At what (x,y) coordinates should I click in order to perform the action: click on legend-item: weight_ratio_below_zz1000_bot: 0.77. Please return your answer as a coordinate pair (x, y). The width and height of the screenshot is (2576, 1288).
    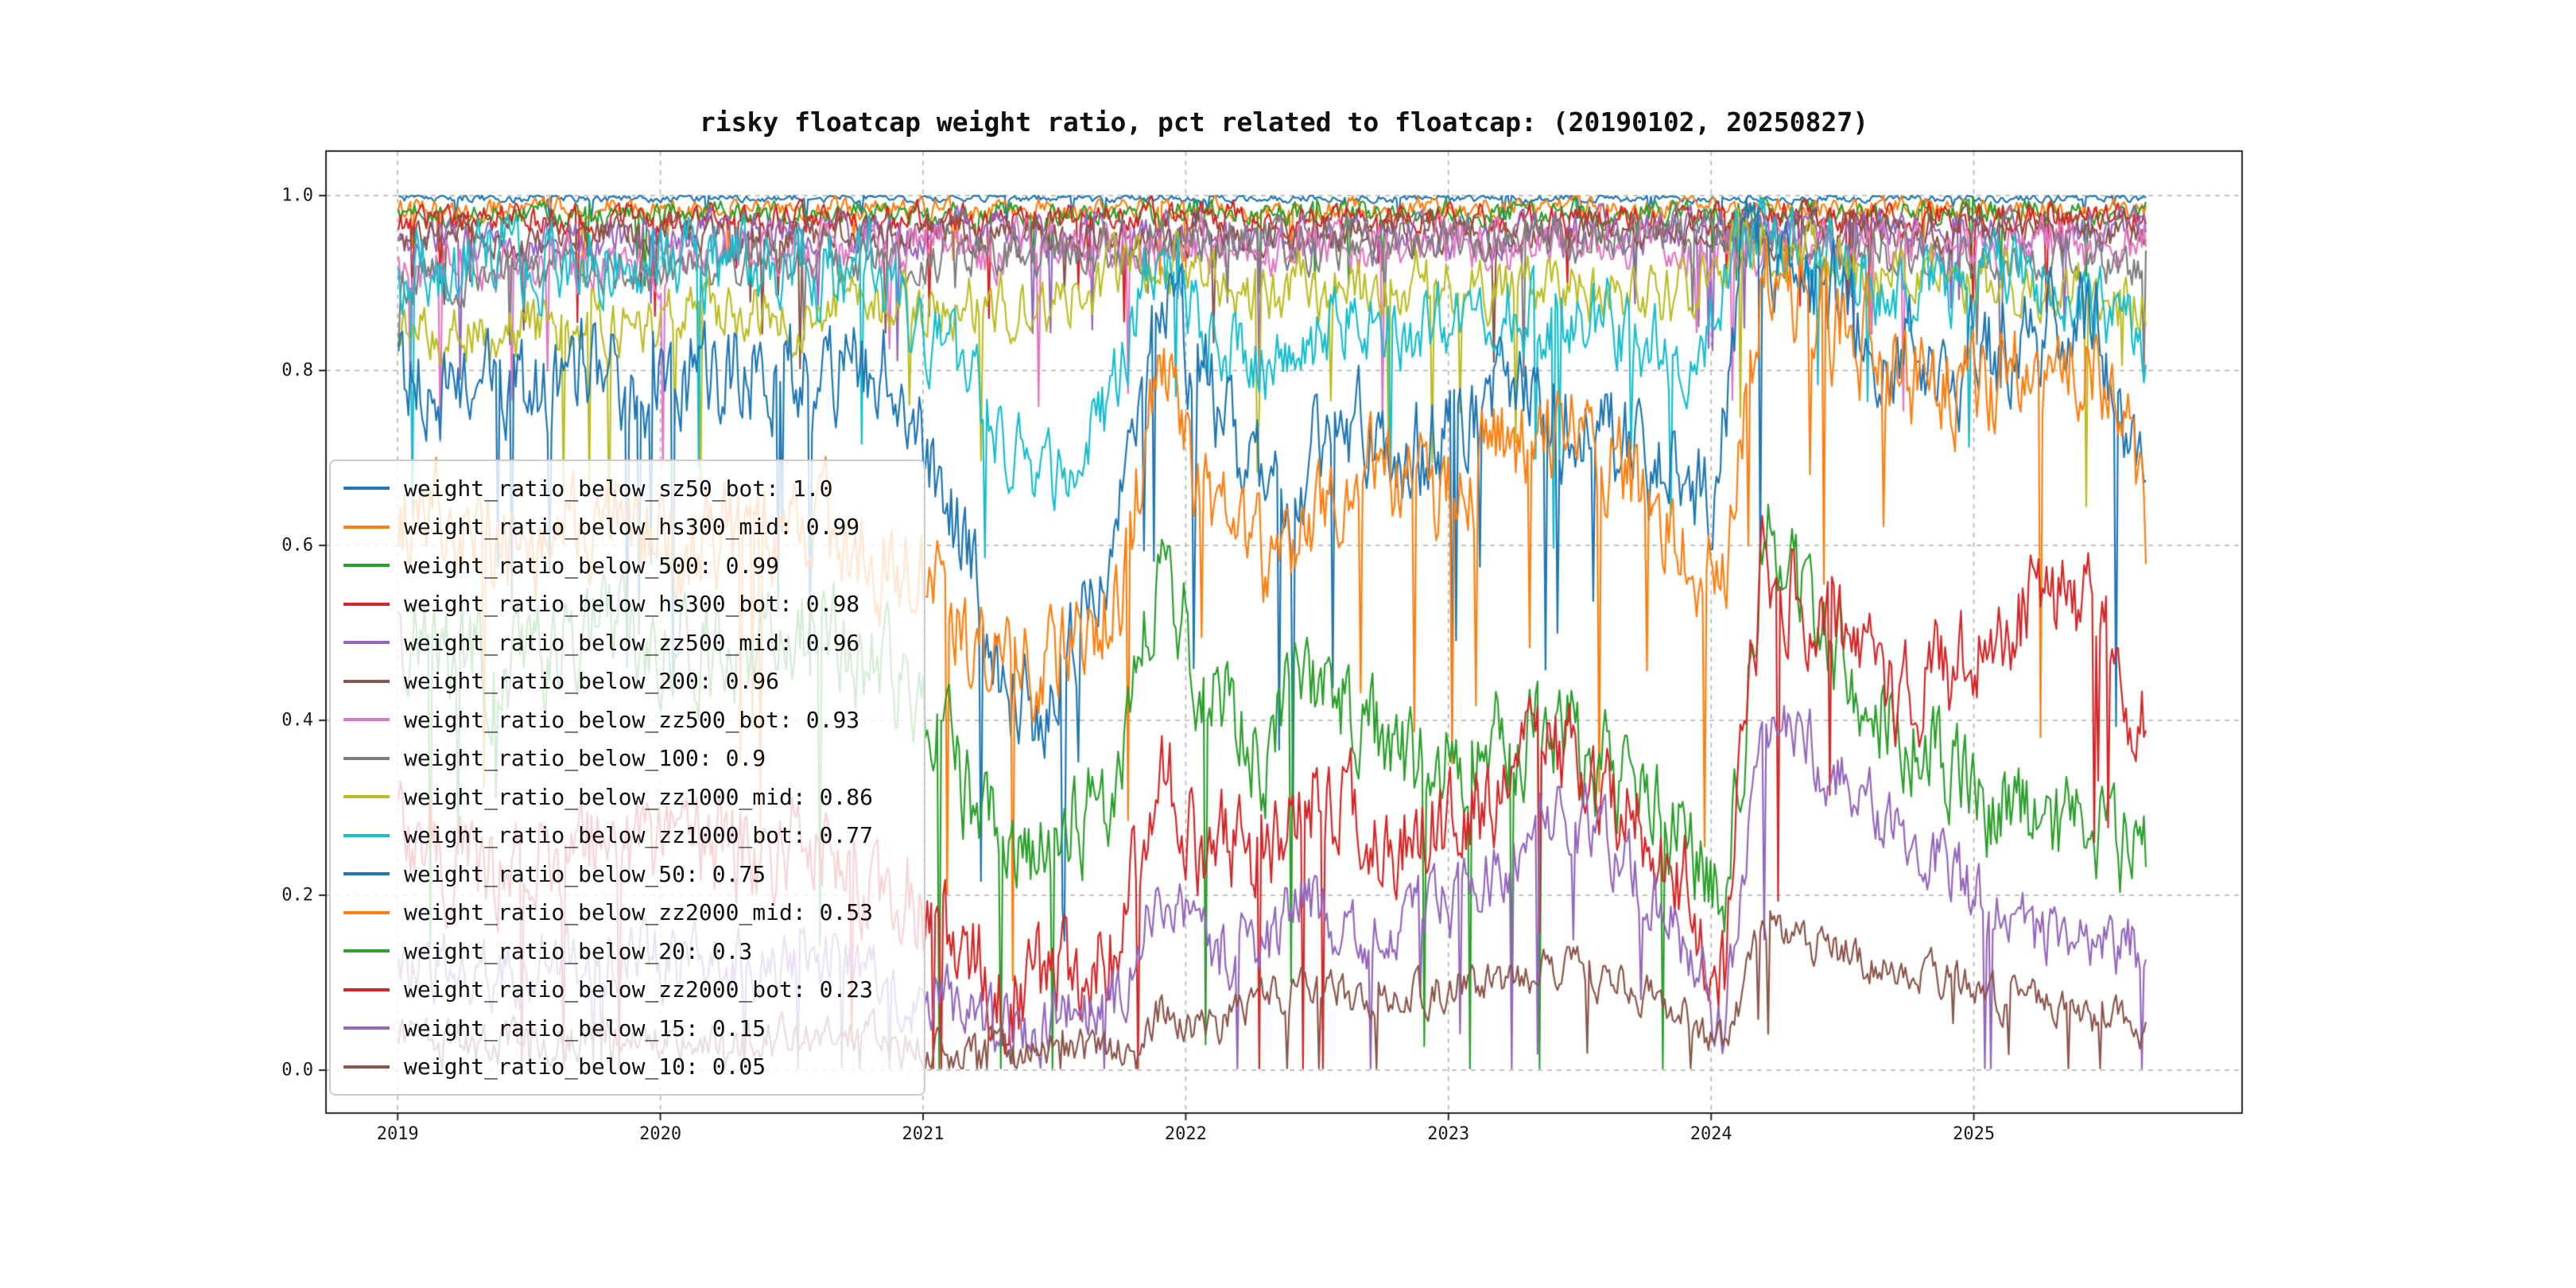
    Looking at the image, I should click on (627, 836).